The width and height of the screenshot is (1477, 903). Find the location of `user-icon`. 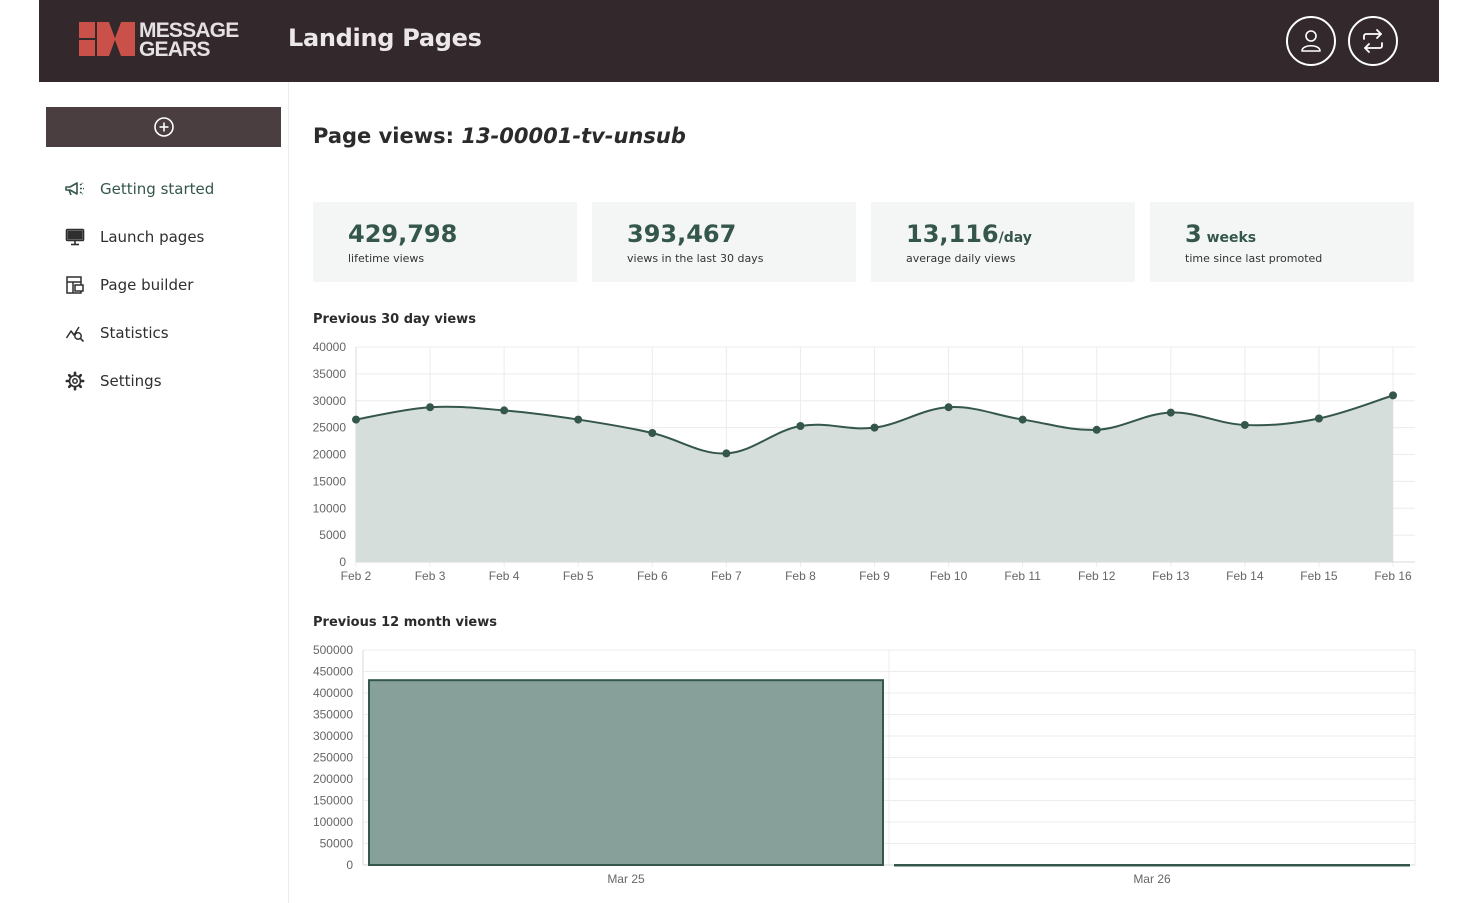

user-icon is located at coordinates (1311, 41).